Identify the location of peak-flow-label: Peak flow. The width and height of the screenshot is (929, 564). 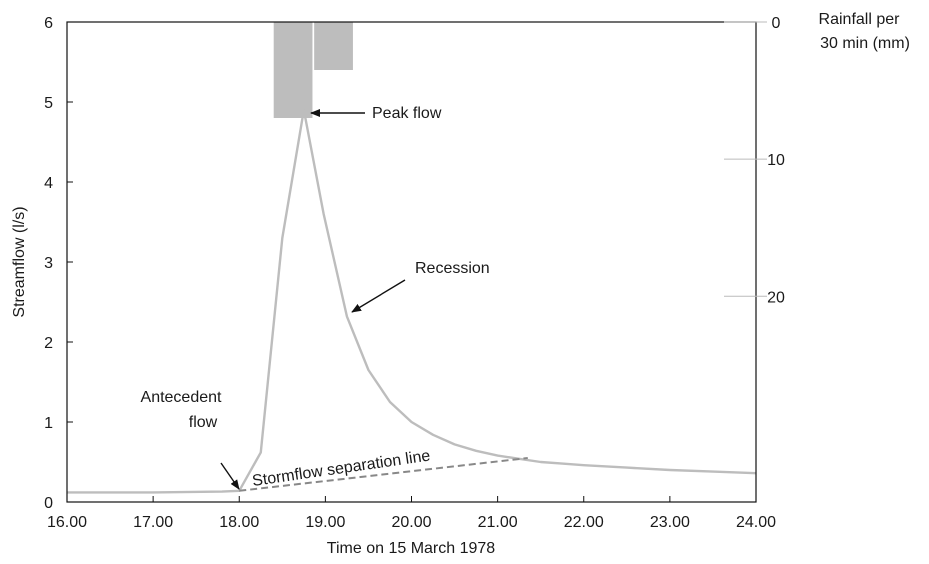
(407, 113).